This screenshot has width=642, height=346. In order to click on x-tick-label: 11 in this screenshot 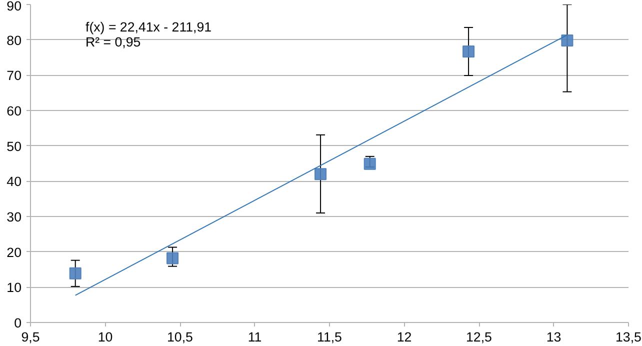, I will do `click(255, 337)`.